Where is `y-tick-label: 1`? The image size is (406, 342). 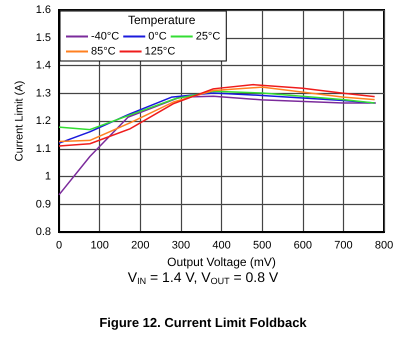 y-tick-label: 1 is located at coordinates (47, 176).